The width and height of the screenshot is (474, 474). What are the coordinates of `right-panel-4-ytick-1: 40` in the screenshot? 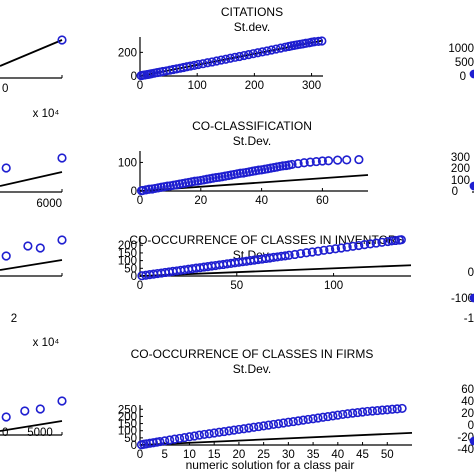 It's located at (467, 402).